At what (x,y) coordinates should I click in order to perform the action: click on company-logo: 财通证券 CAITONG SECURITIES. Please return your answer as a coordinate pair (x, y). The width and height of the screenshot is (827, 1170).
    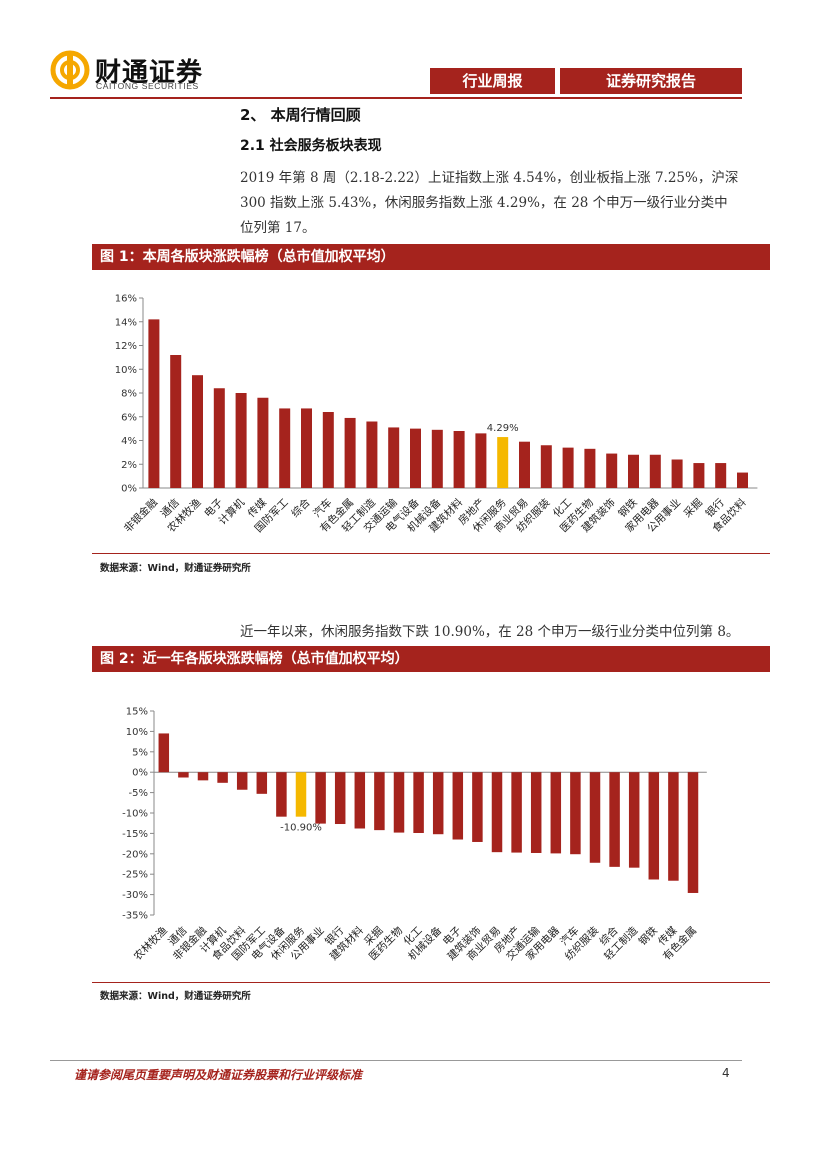
    Looking at the image, I should click on (150, 72).